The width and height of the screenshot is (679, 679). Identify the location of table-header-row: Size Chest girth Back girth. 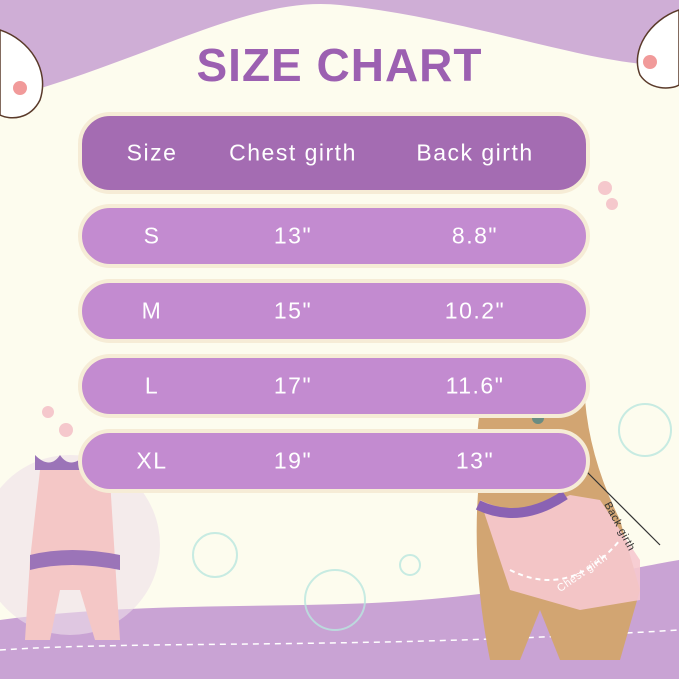
(334, 153).